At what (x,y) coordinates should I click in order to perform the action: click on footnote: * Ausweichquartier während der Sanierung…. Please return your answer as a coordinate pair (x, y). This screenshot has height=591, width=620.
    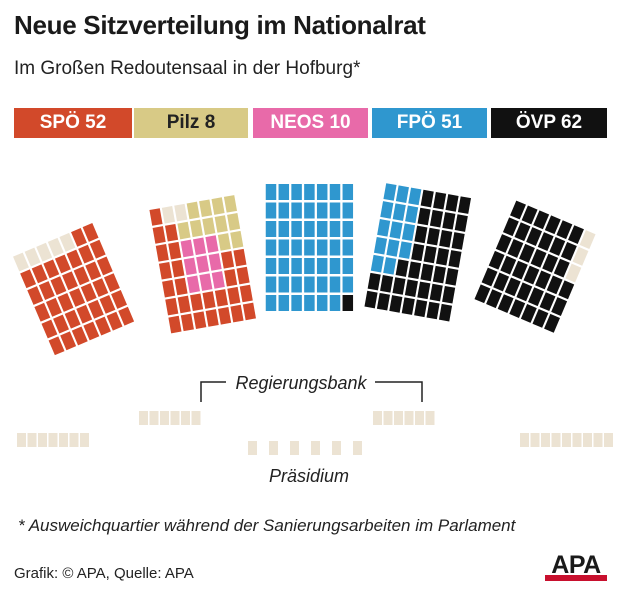
    Looking at the image, I should click on (267, 525).